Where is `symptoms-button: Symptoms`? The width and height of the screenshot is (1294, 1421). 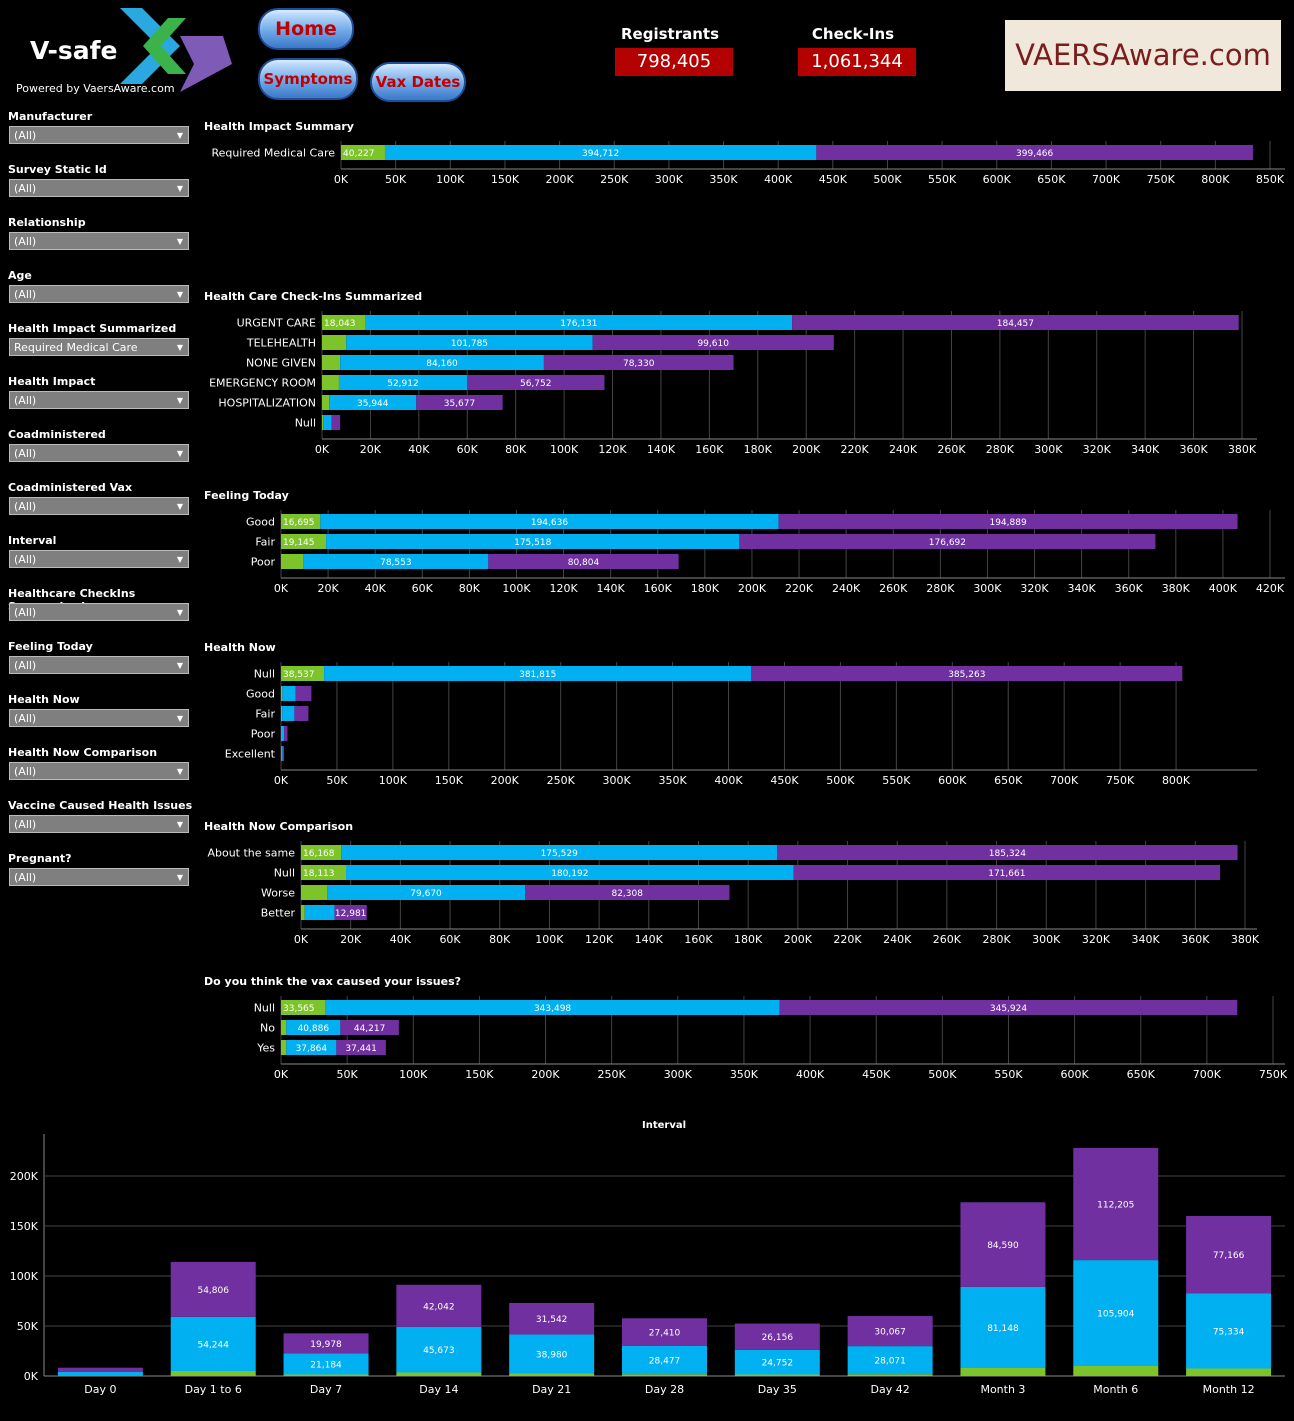
symptoms-button: Symptoms is located at coordinates (308, 79).